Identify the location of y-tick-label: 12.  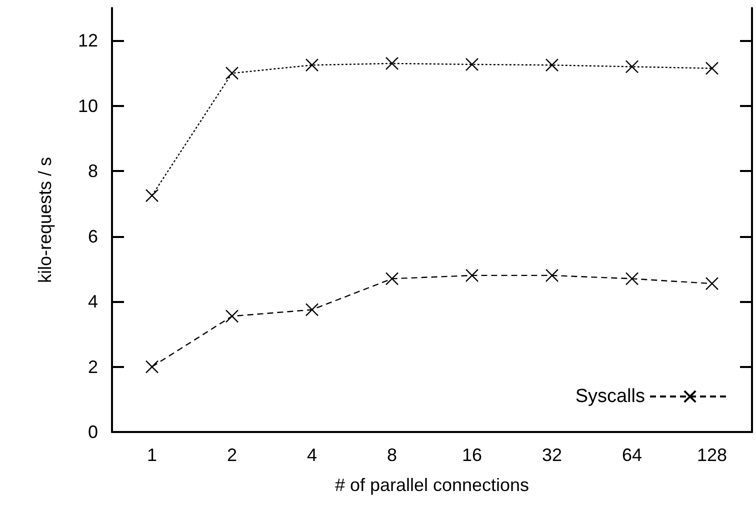
(88, 40).